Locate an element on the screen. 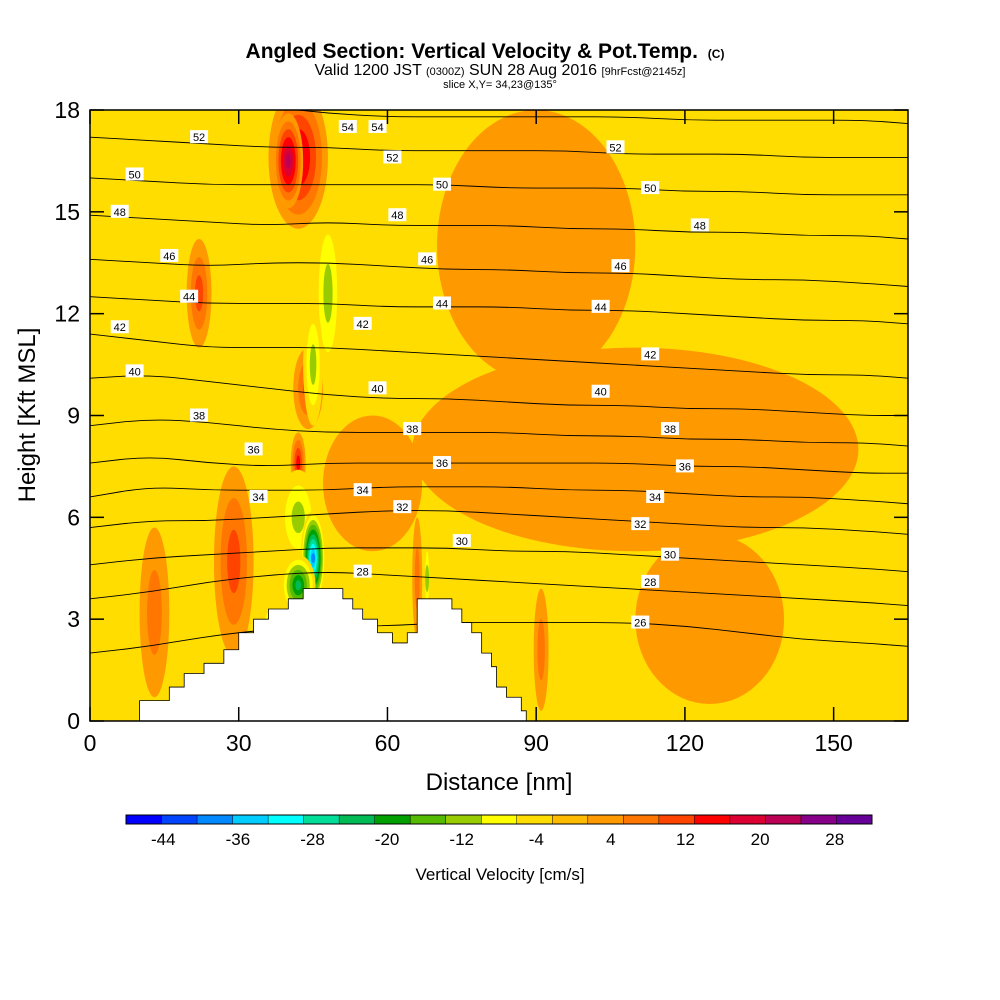 The image size is (1000, 1000). contour-label-text: 48 is located at coordinates (700, 226).